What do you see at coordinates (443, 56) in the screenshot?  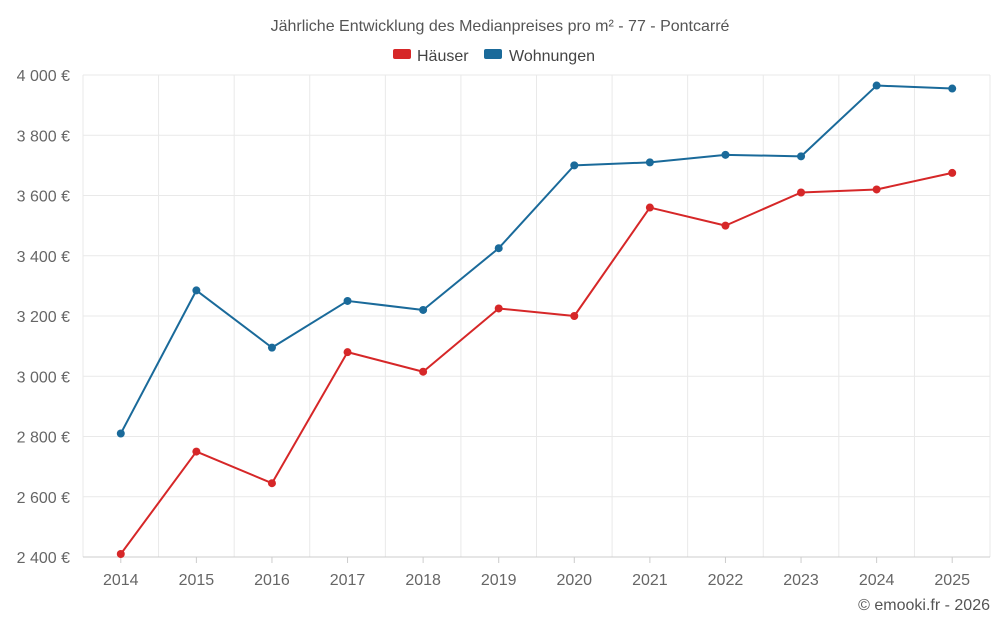 I see `legend-label: Häuser` at bounding box center [443, 56].